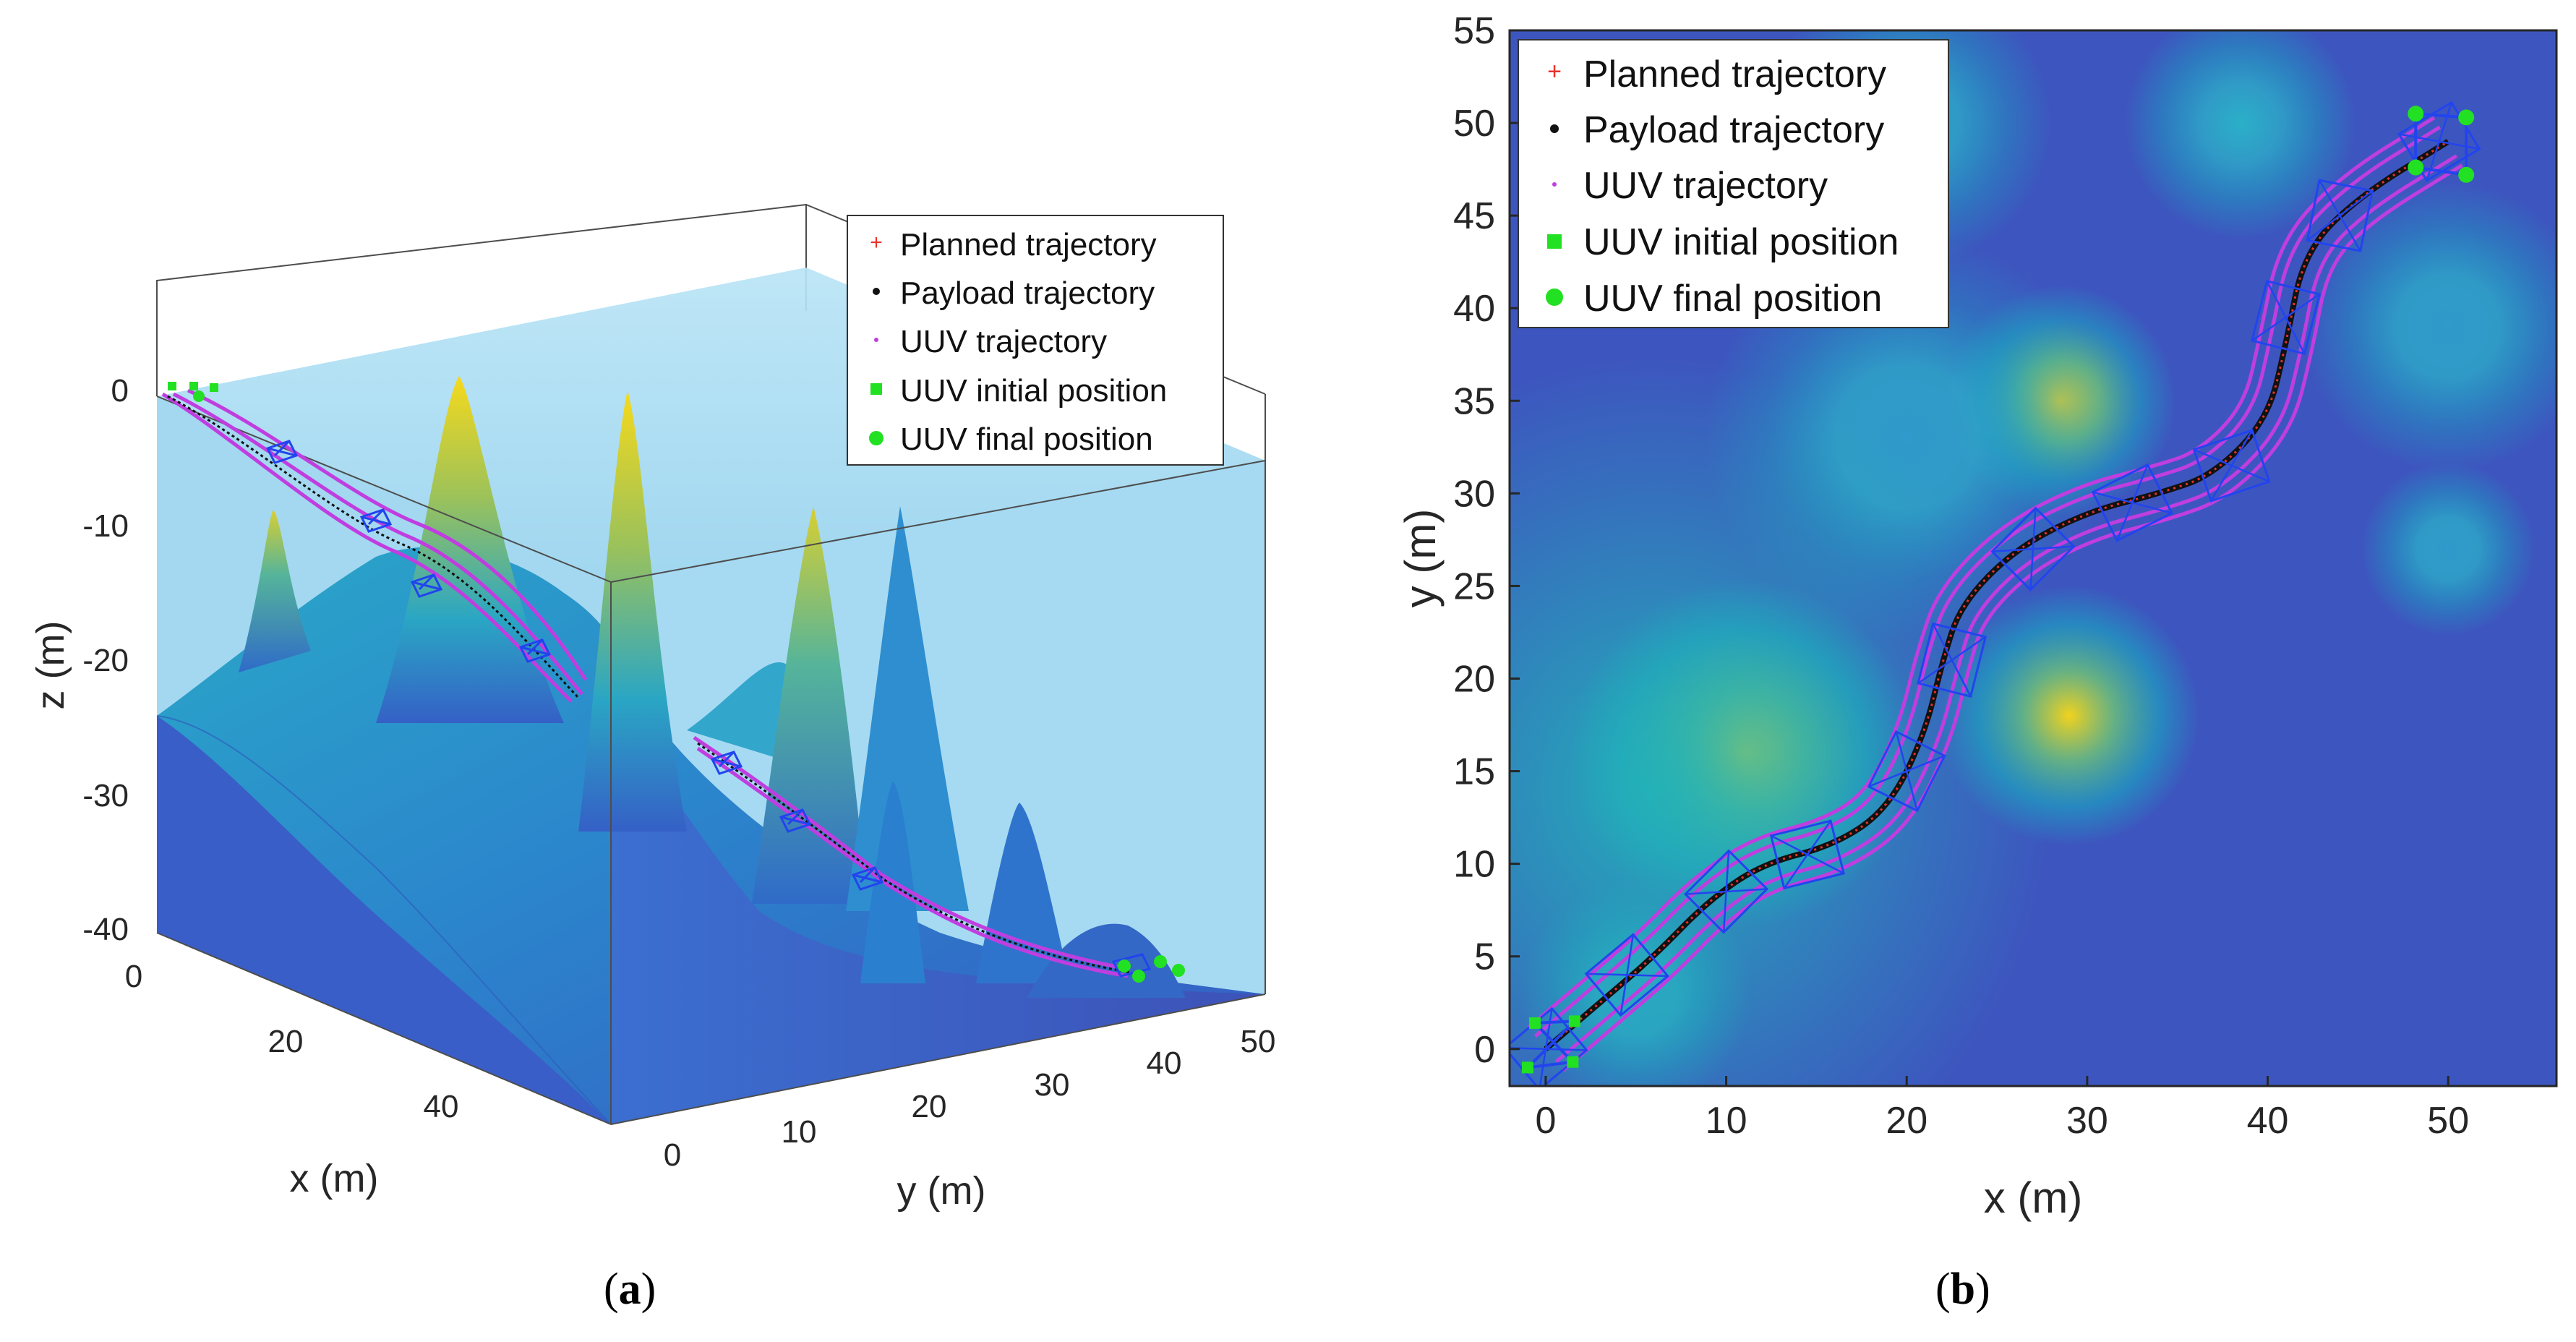 Image resolution: width=2576 pixels, height=1342 pixels. Describe the element at coordinates (1705, 186) in the screenshot. I see `legend-b-uuv: UUV trajectory` at that location.